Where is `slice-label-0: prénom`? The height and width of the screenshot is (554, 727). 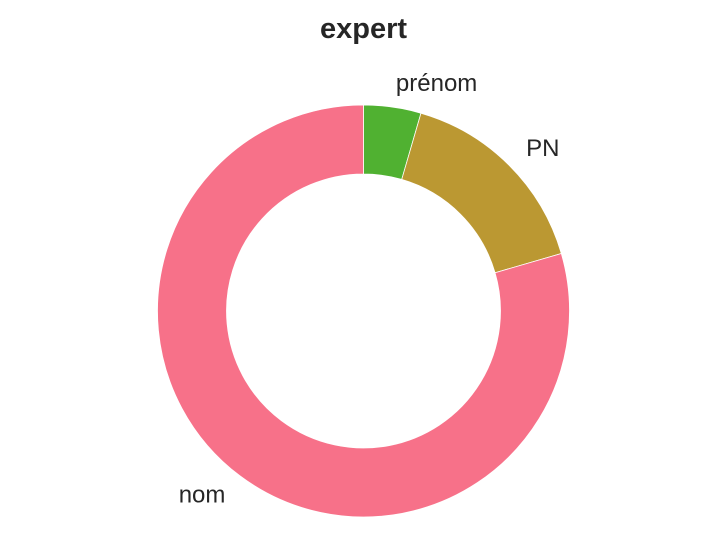 slice-label-0: prénom is located at coordinates (436, 83).